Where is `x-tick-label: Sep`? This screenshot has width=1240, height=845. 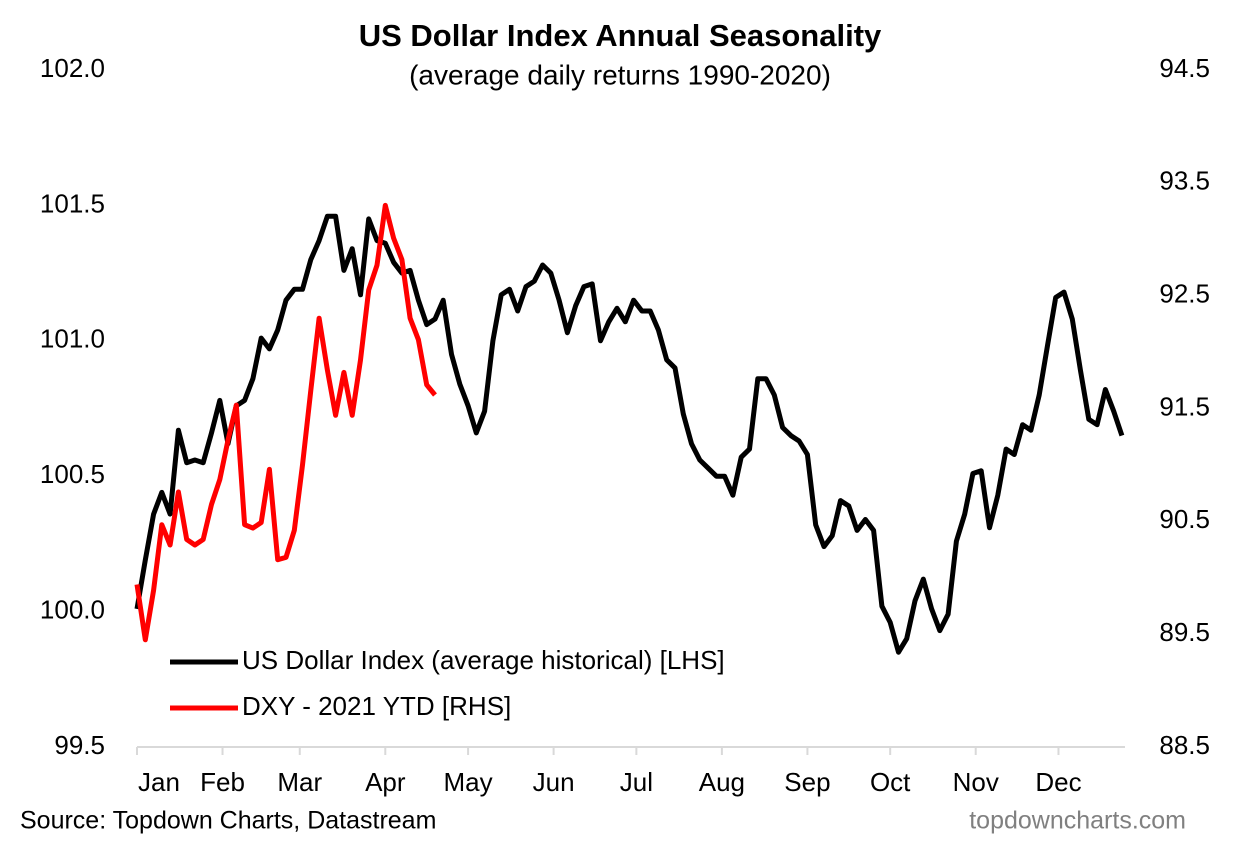 x-tick-label: Sep is located at coordinates (807, 782).